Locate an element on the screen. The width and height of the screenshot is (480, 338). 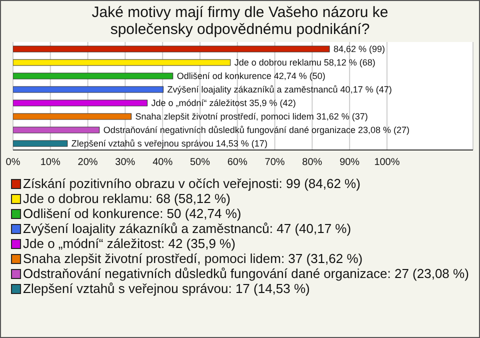
x-tick-label: 60% is located at coordinates (237, 162).